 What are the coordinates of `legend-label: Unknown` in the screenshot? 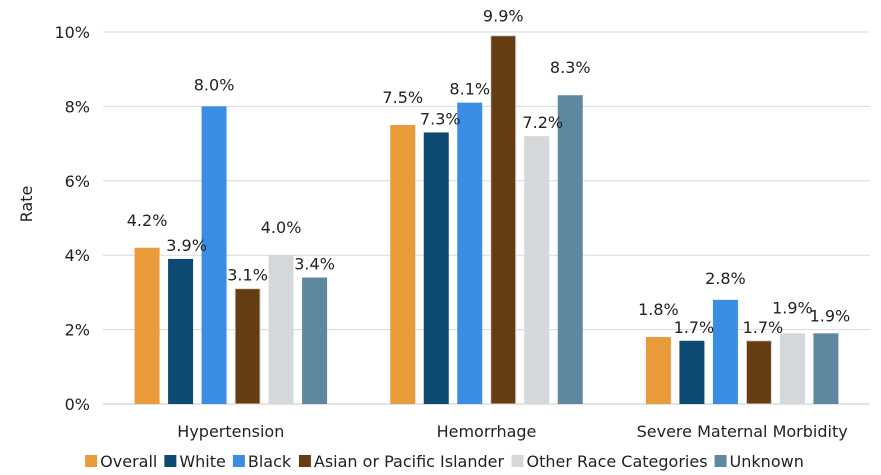 It's located at (767, 461).